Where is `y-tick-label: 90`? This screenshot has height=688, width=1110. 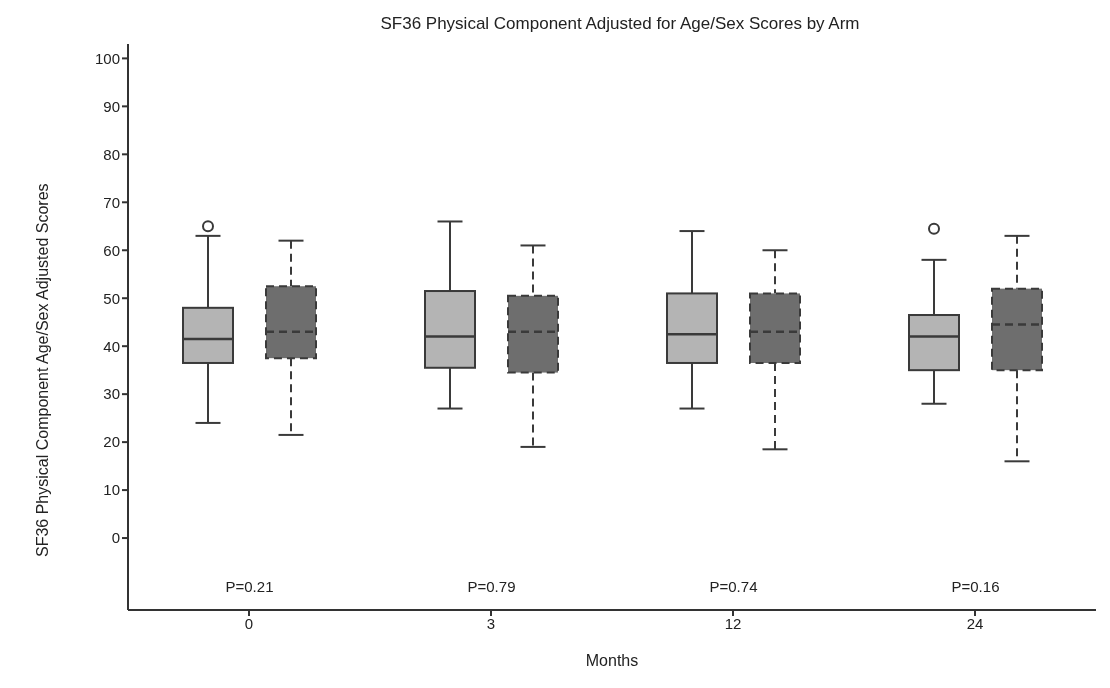 y-tick-label: 90 is located at coordinates (111, 106).